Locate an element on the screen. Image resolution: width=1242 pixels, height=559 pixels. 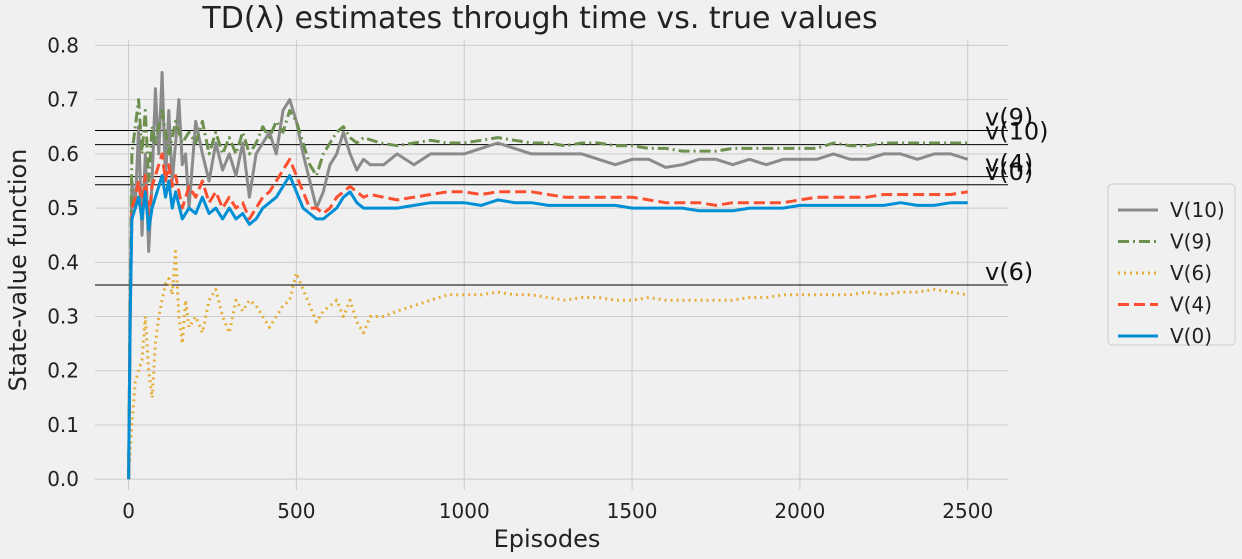
y-axis-label: State-value function is located at coordinates (18, 270).